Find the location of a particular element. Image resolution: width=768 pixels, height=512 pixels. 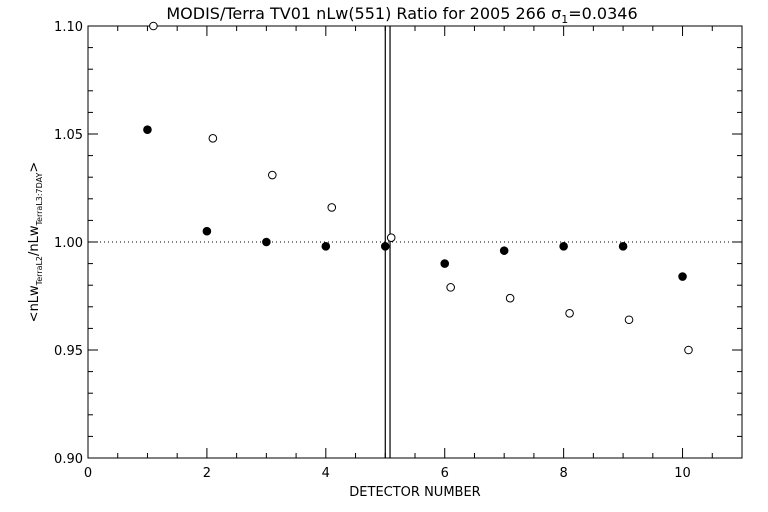

y-axis-label: <nLwTerraL2/nLwTerraL3:7DAY> is located at coordinates (35, 242).